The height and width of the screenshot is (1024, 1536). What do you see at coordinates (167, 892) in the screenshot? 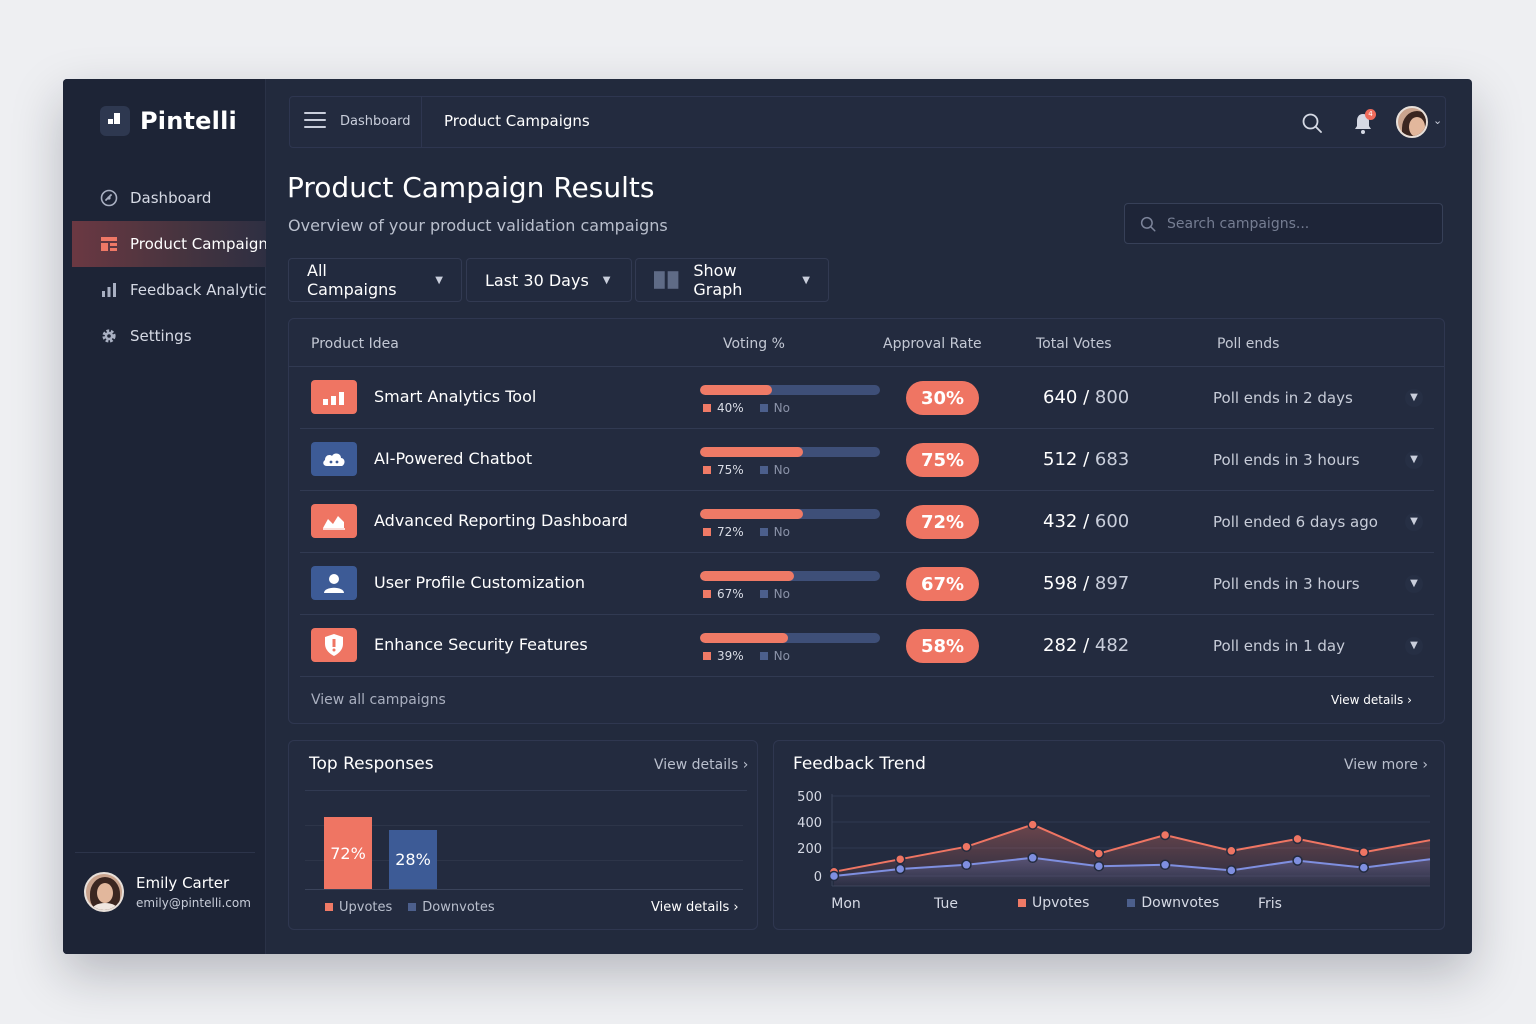
I see `user-profile: Emily Carter emily@pintelli.com` at bounding box center [167, 892].